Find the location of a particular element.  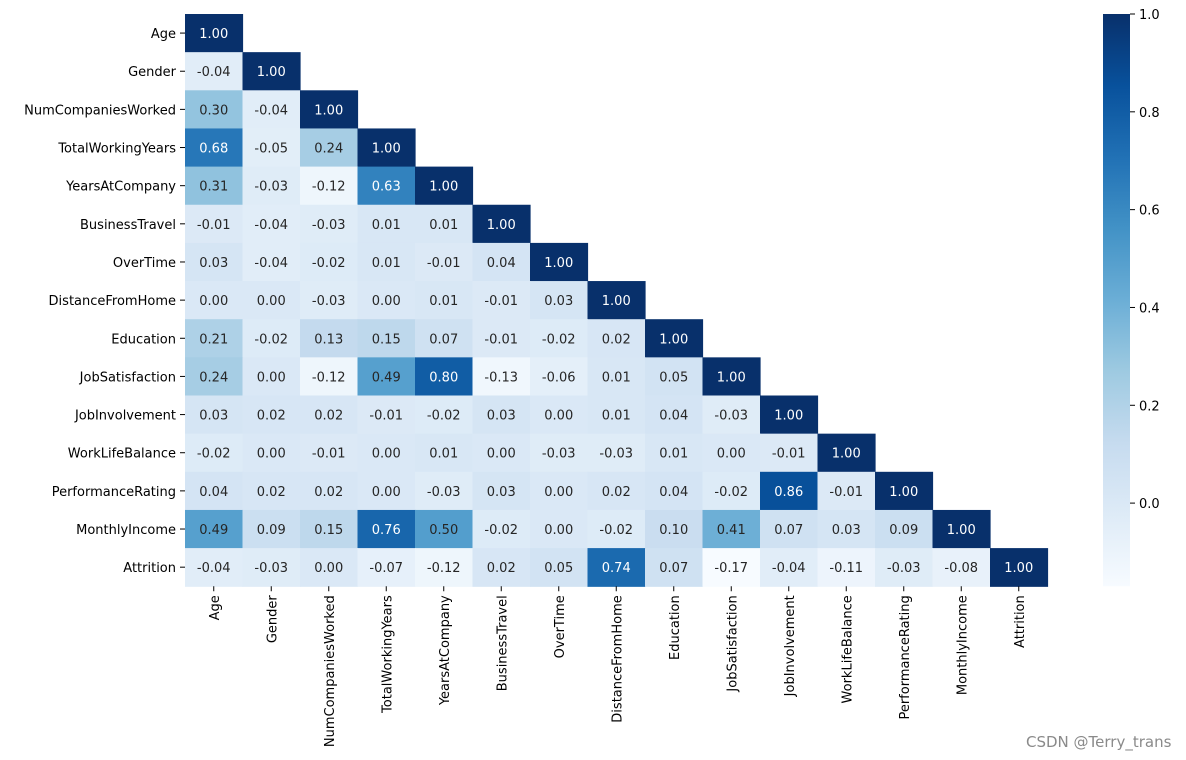

cell-value-label: 0.24 is located at coordinates (328, 149).